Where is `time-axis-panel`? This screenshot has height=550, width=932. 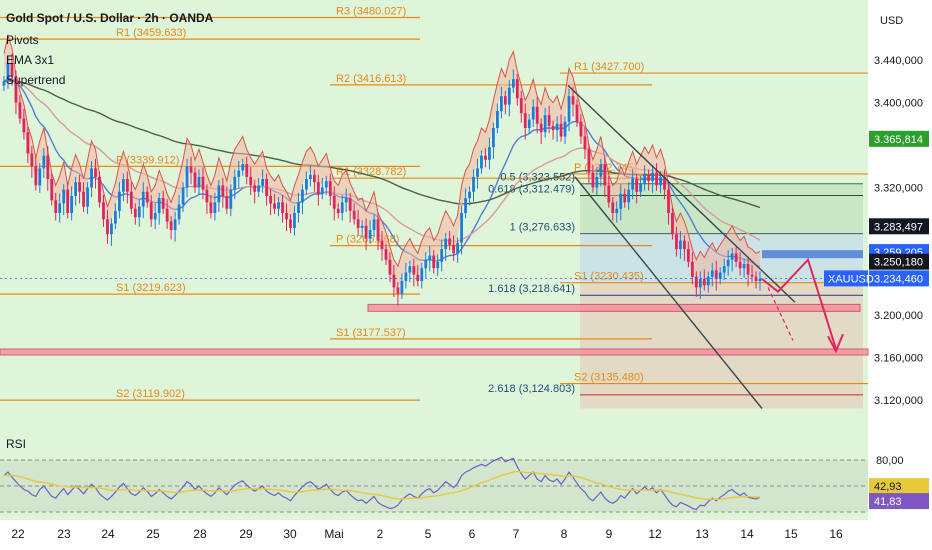
time-axis-panel is located at coordinates (434, 535).